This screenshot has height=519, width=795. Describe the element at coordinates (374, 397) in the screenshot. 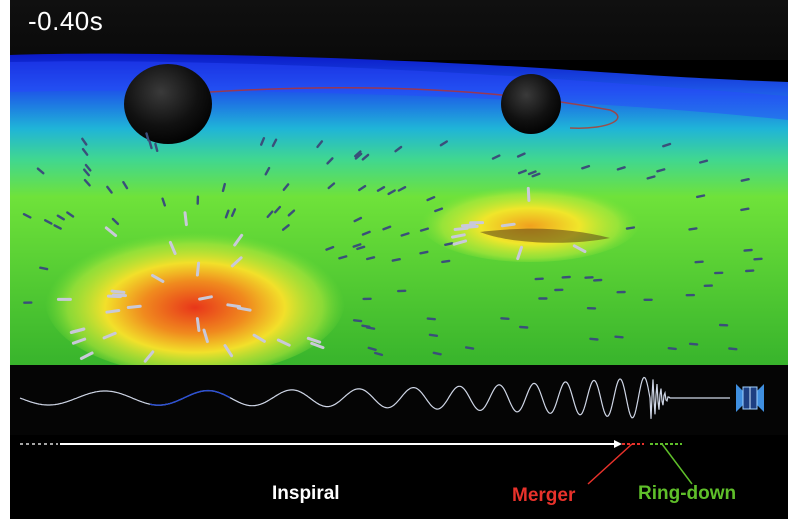

I see `gravitational-waveform` at that location.